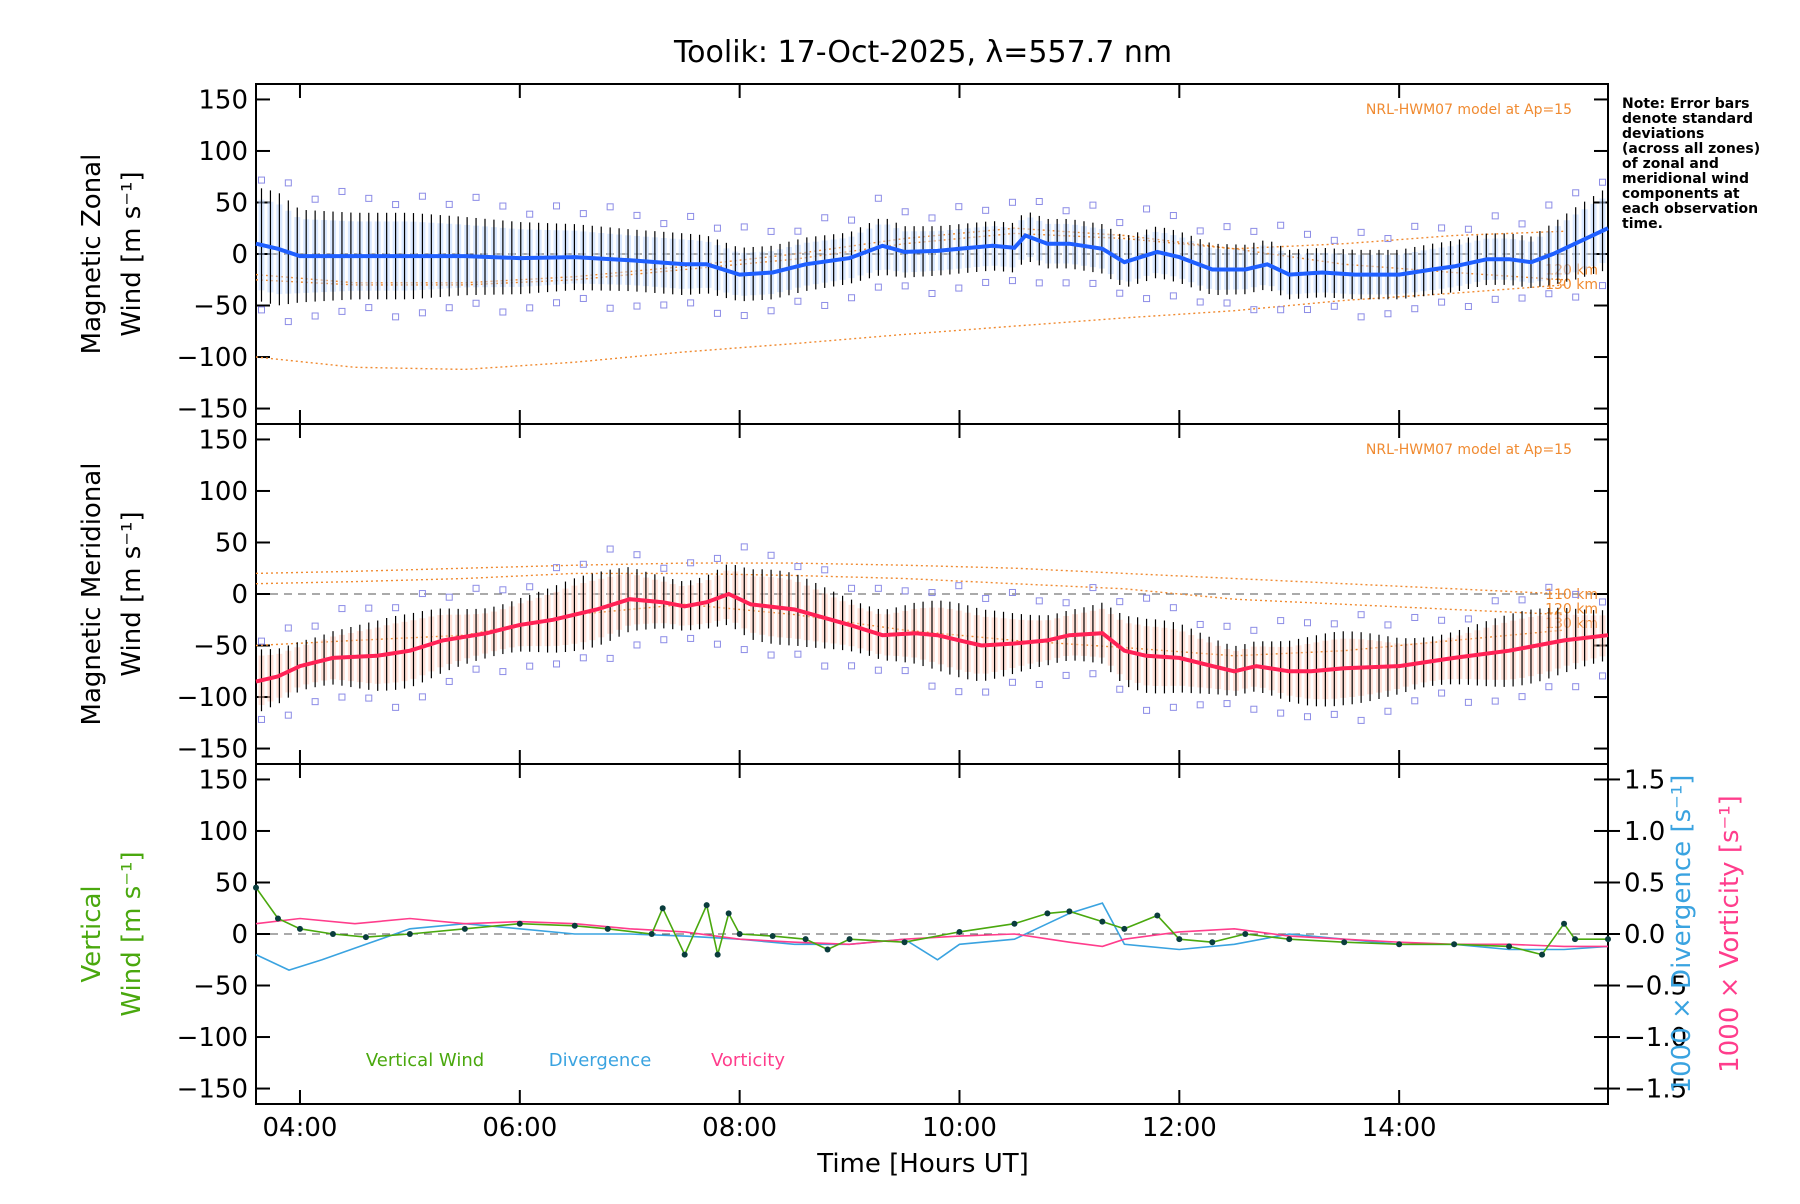 The image size is (1800, 1204). I want to click on y-axis-label: Wind [m s⁻¹], so click(132, 253).